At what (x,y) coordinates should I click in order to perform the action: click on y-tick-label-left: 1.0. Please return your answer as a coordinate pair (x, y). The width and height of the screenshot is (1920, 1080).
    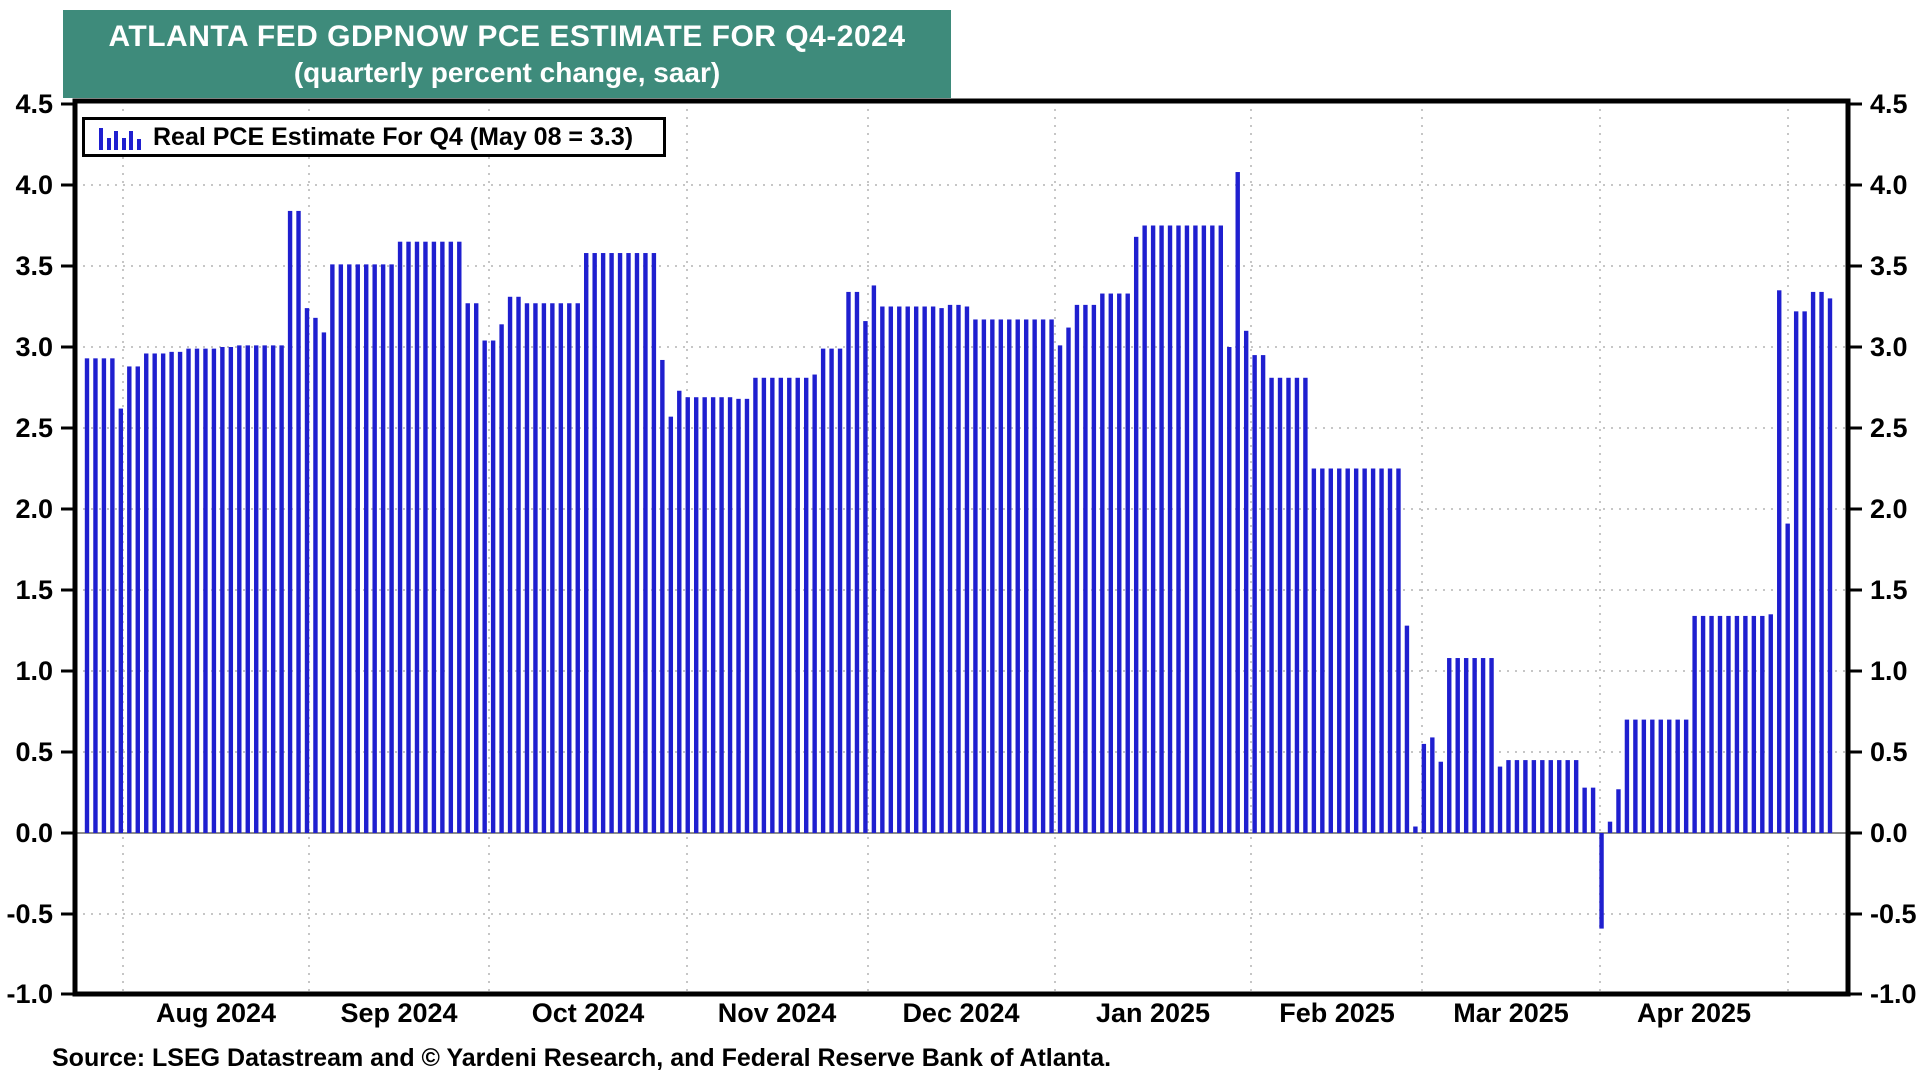
    Looking at the image, I should click on (34, 671).